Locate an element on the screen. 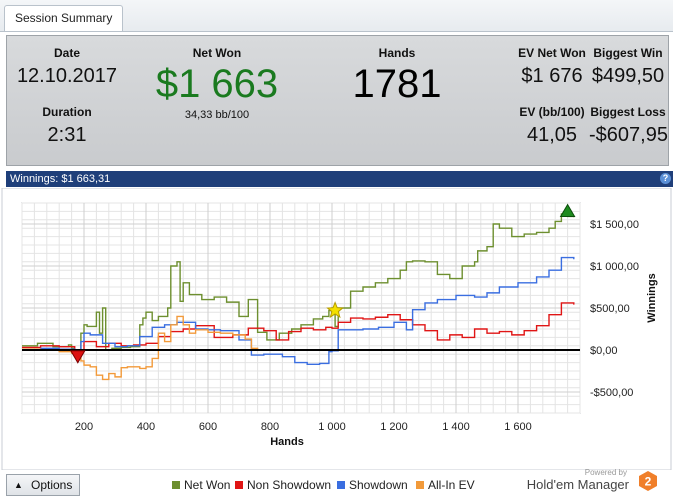 The image size is (673, 498). y-tick-label: $500,00 is located at coordinates (610, 309).